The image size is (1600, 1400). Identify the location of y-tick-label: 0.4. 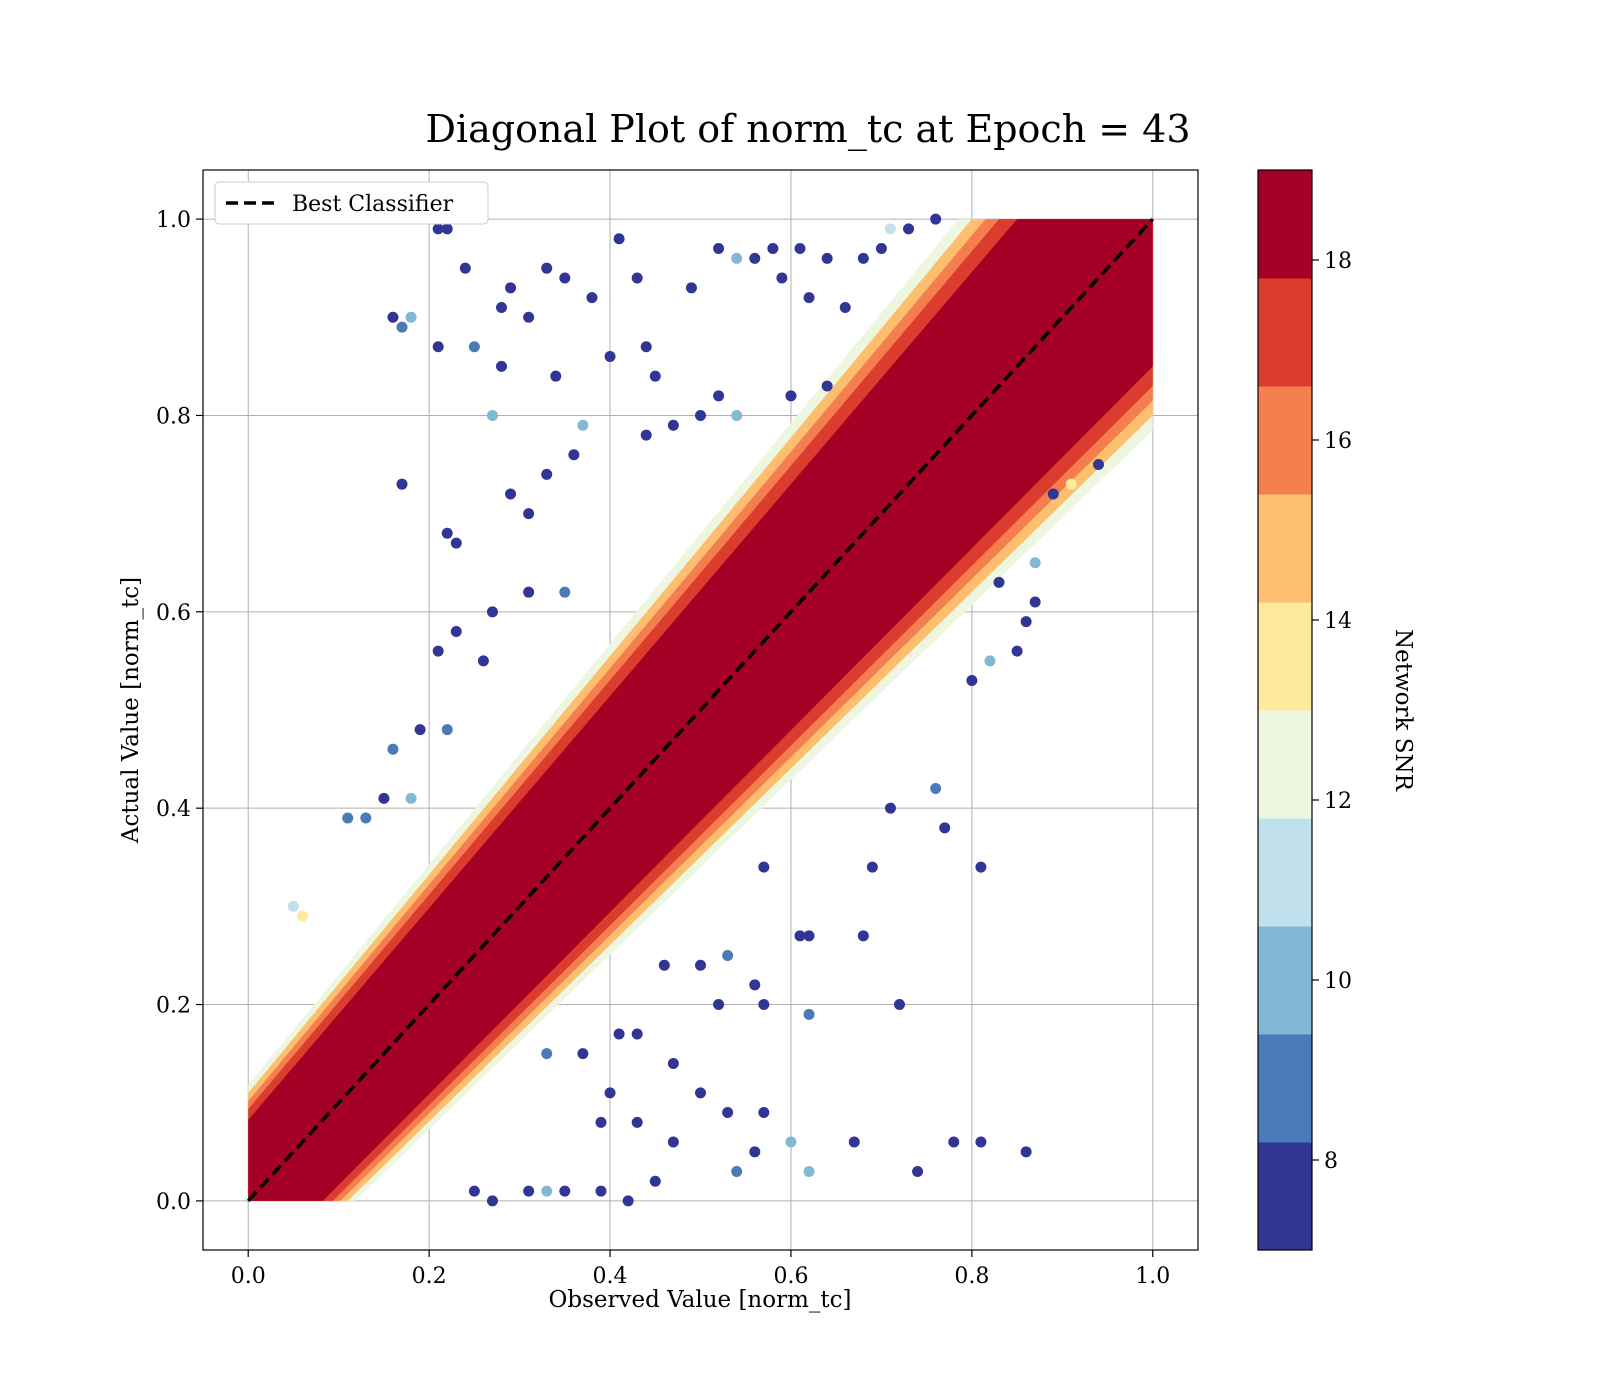
(173, 809).